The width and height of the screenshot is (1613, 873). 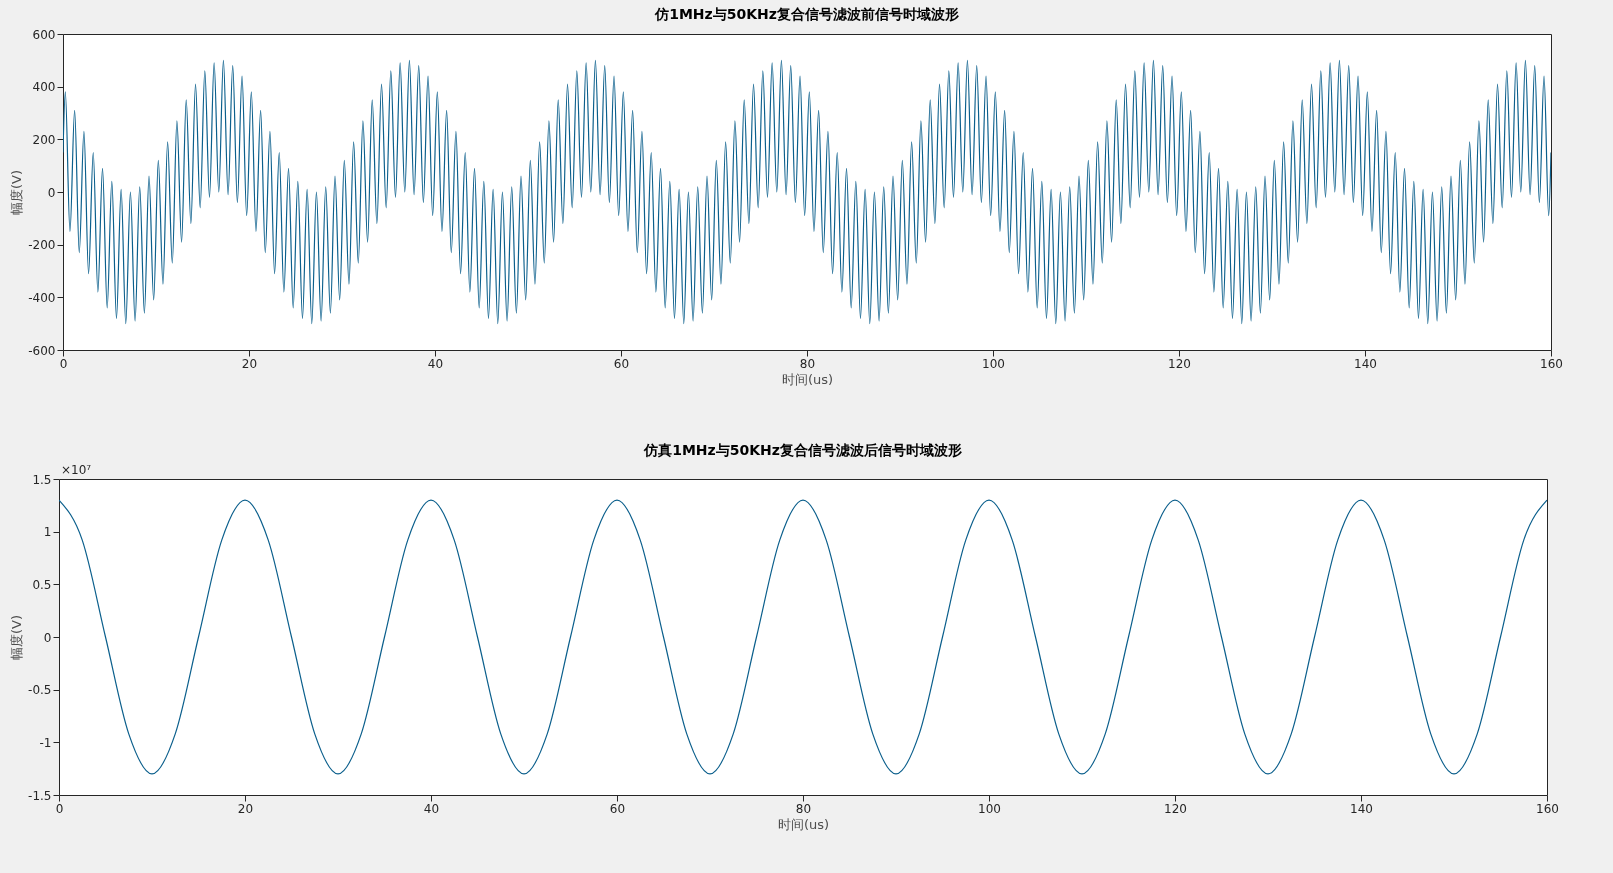 What do you see at coordinates (44, 87) in the screenshot?
I see `y-tick-label: 400` at bounding box center [44, 87].